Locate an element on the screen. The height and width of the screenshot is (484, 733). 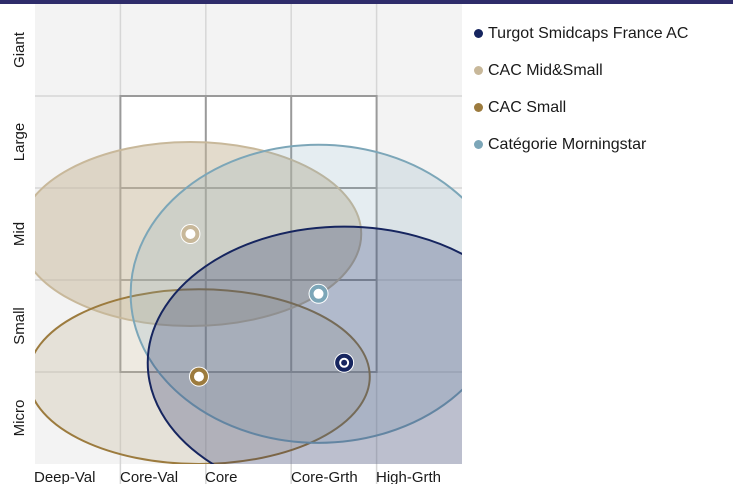
y-tick-label: Mid is located at coordinates (19, 234).